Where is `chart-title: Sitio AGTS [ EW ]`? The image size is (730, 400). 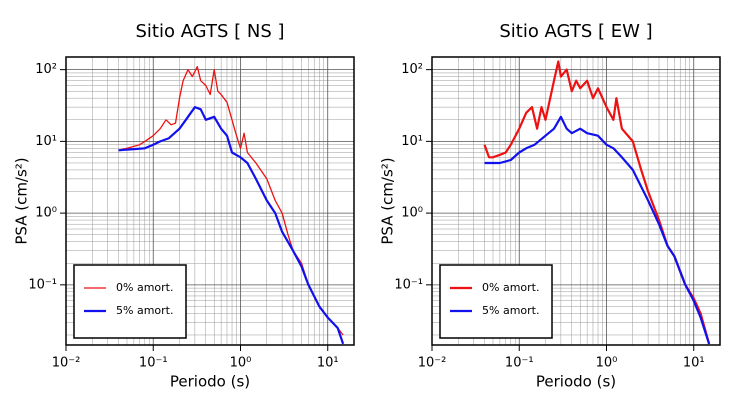 chart-title: Sitio AGTS [ EW ] is located at coordinates (575, 31).